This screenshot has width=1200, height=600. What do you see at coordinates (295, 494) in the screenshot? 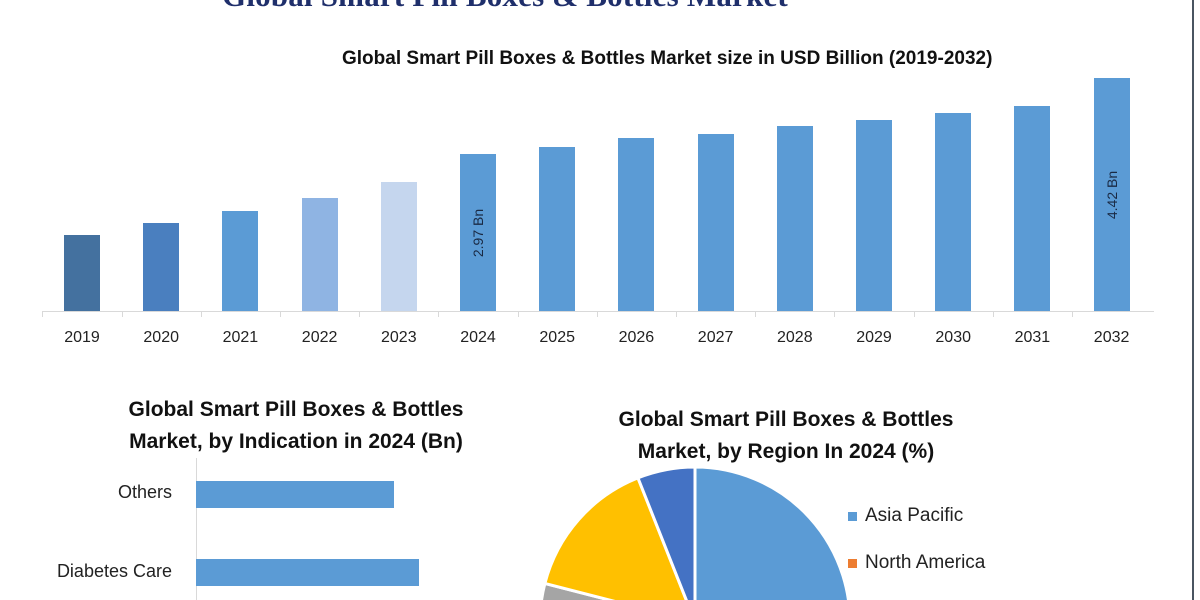
I see `indication-bar-others` at bounding box center [295, 494].